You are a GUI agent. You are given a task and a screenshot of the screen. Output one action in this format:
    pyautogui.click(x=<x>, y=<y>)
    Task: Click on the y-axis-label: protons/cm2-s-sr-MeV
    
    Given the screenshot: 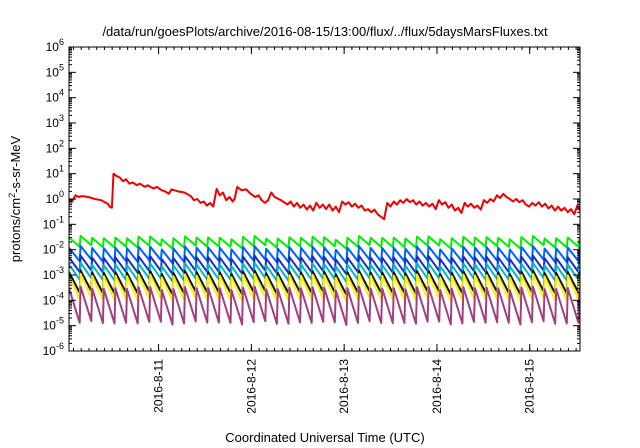 What is the action you would take?
    pyautogui.click(x=15, y=198)
    